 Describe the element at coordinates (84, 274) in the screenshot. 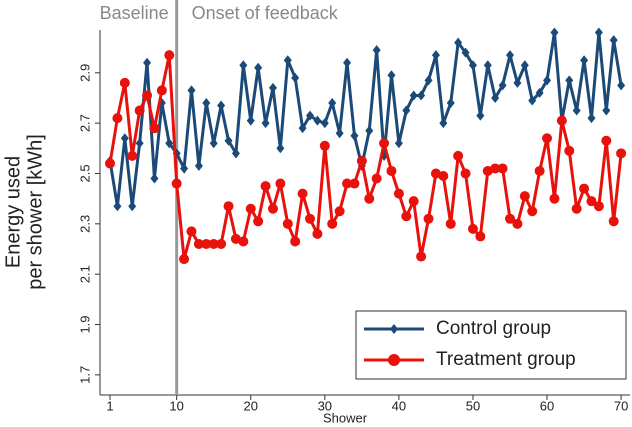

I see `y-tick-label: 2.1` at that location.